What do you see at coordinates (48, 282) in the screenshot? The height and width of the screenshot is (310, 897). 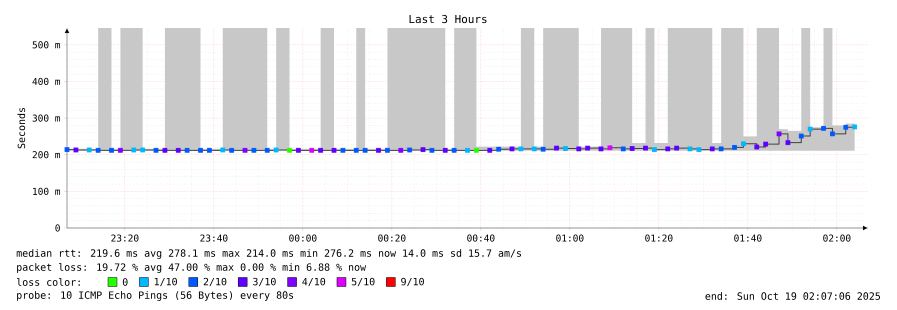 I see `legend-title: loss color:` at bounding box center [48, 282].